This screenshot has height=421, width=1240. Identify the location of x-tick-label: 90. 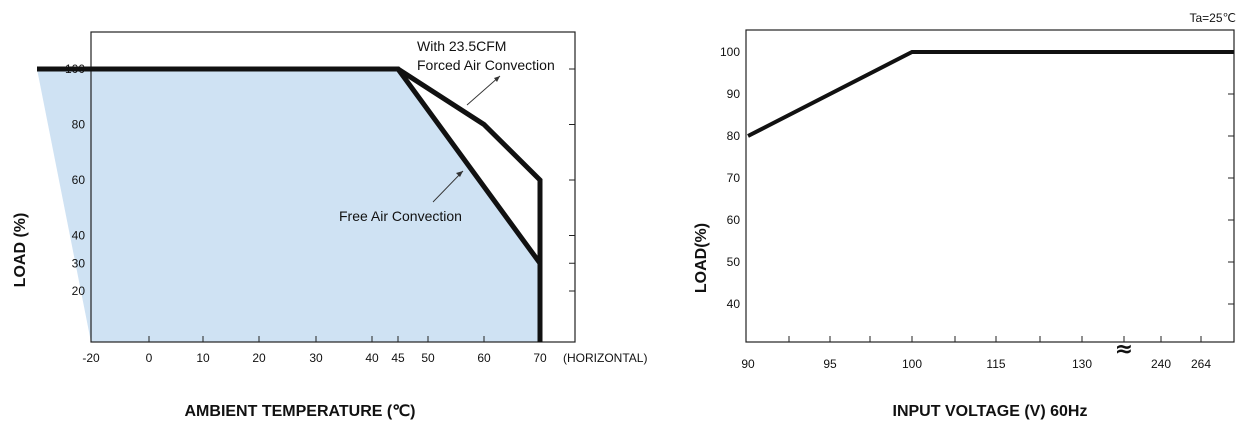
(748, 364).